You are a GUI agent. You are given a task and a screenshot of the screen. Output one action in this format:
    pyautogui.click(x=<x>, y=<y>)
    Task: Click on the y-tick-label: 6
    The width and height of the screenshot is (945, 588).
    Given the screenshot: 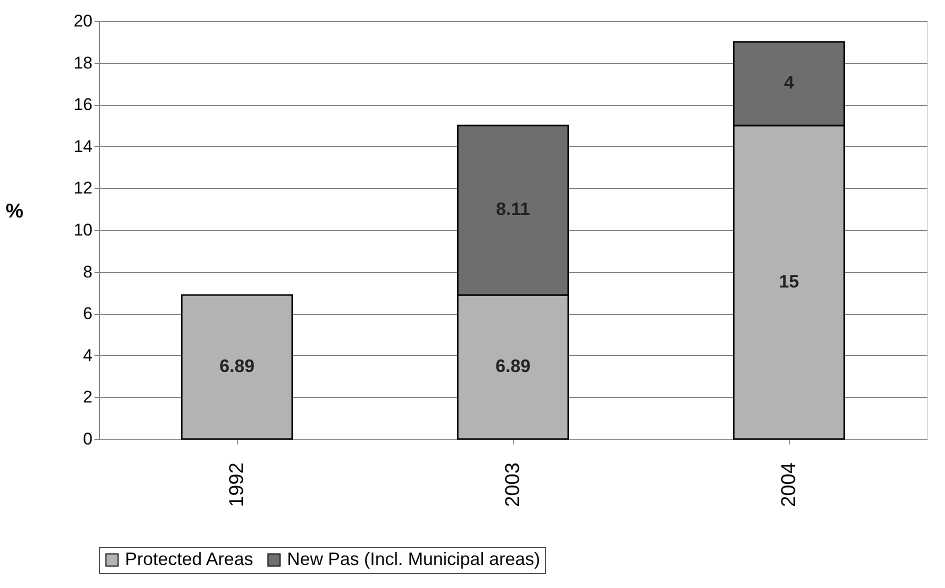 What is the action you would take?
    pyautogui.click(x=87, y=314)
    